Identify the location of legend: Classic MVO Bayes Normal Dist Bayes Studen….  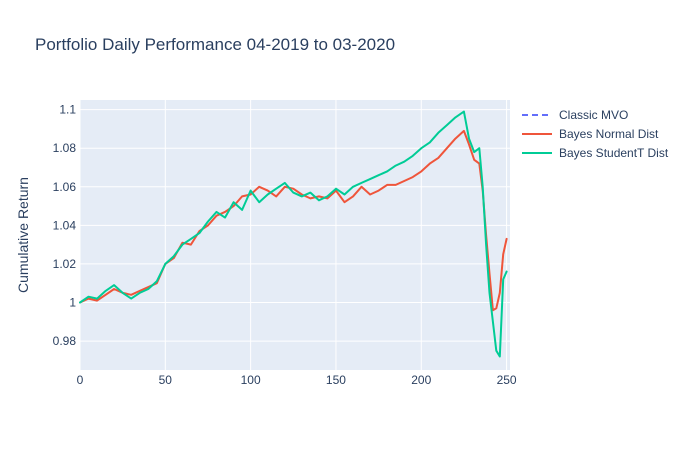
(595, 134).